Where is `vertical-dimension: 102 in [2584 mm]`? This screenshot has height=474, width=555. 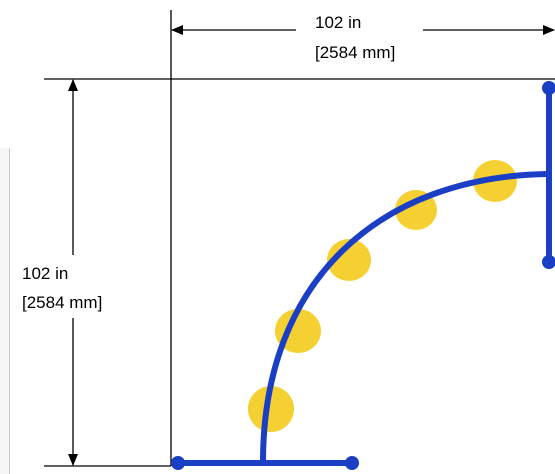
vertical-dimension: 102 in [2584 mm] is located at coordinates (62, 272).